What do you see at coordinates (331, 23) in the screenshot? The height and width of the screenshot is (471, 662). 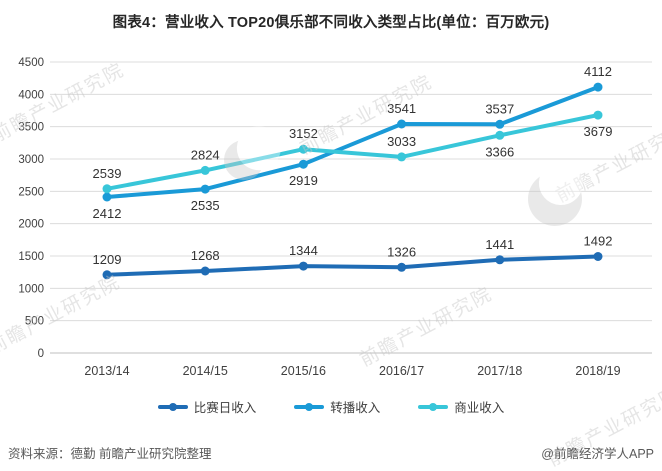 I see `chart-title: 图表4：营业收入 TOP20俱乐部不同收入类型占比(单位：百万欧元)` at bounding box center [331, 23].